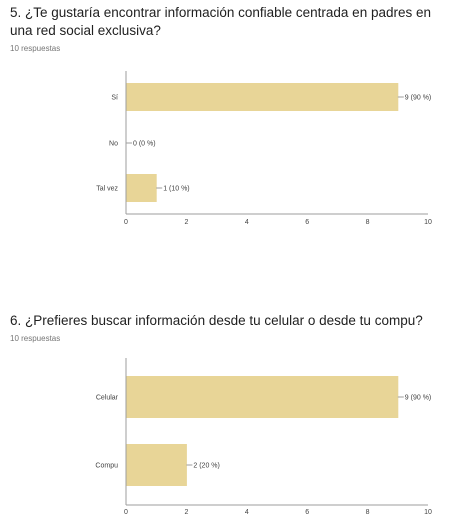 This screenshot has width=463, height=527. I want to click on category-label: Celular, so click(107, 398).